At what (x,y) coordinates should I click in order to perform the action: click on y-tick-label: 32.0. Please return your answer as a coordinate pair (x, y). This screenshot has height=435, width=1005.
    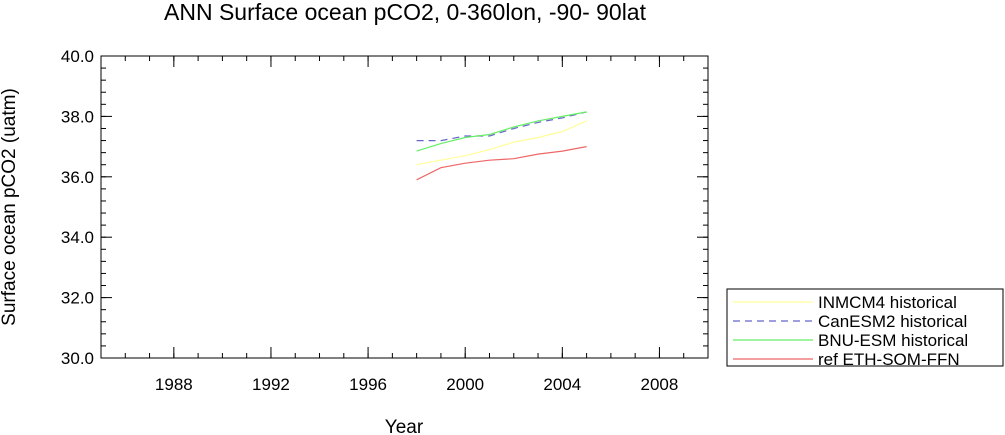
    Looking at the image, I should click on (77, 298).